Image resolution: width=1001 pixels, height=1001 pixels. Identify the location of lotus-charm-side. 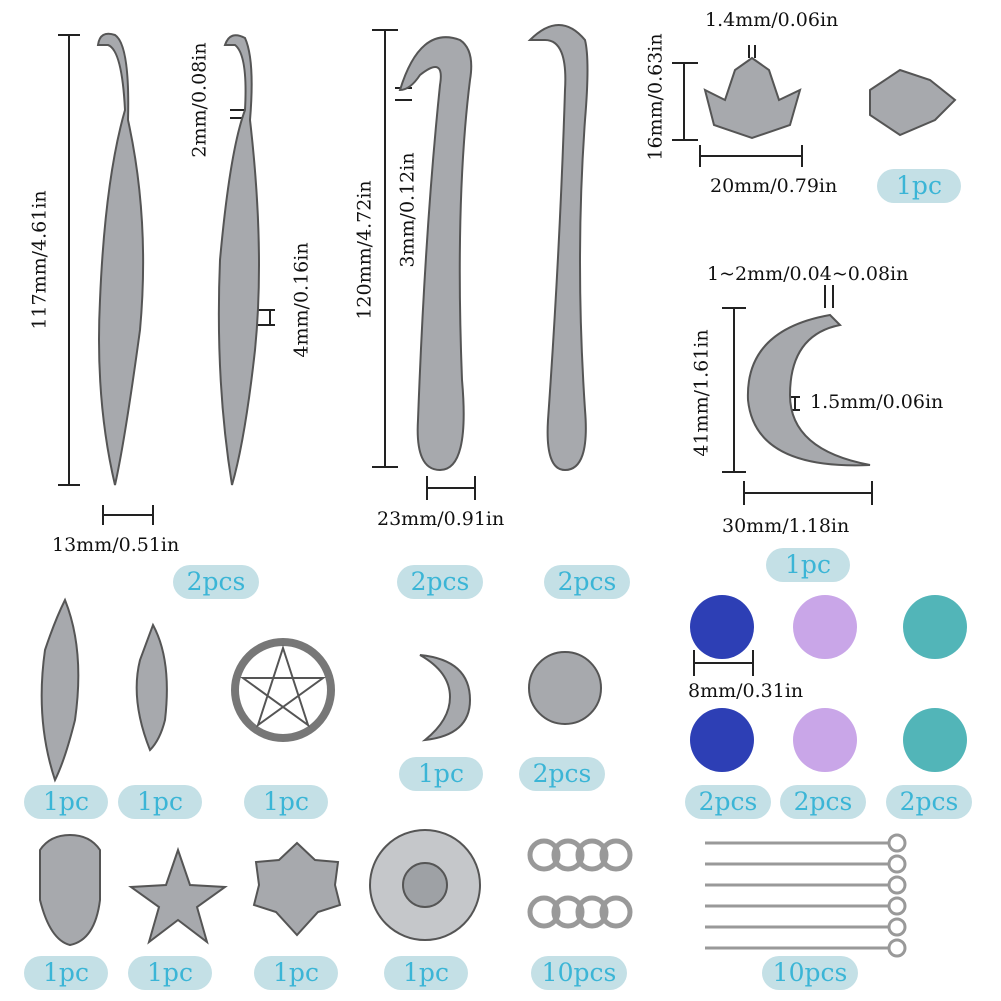
(913, 102).